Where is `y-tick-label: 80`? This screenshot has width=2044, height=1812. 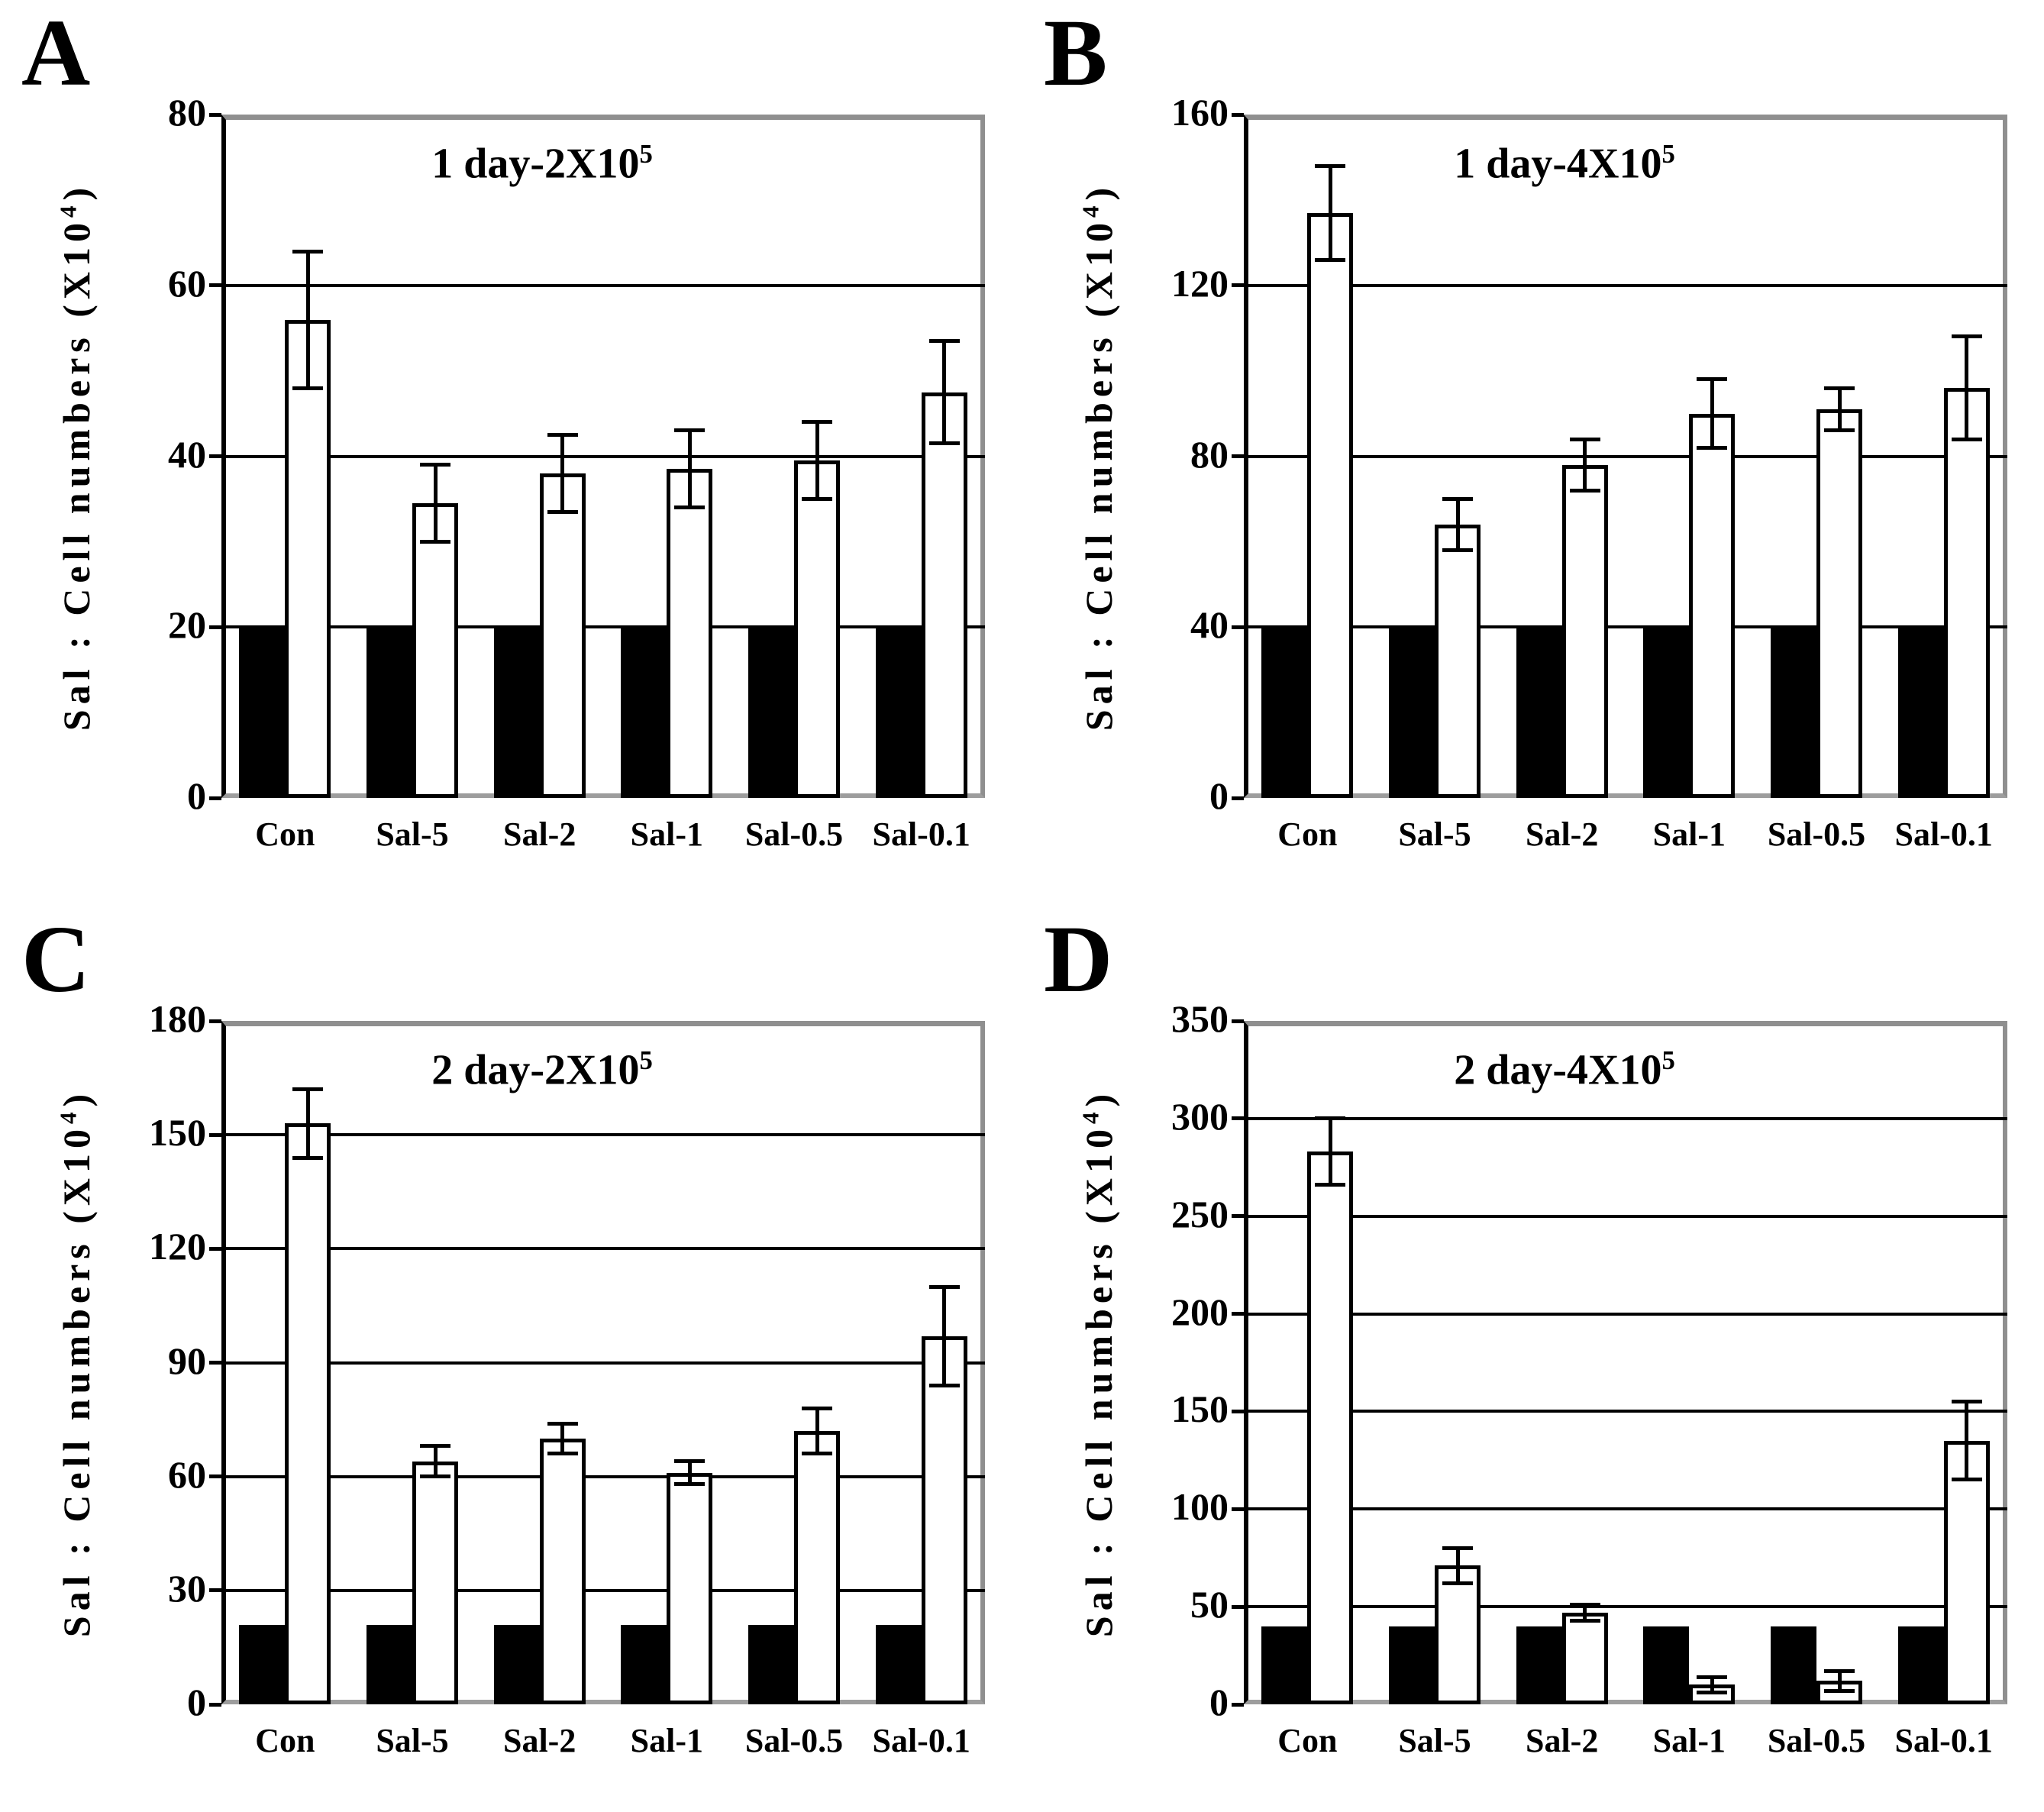 y-tick-label: 80 is located at coordinates (1210, 454).